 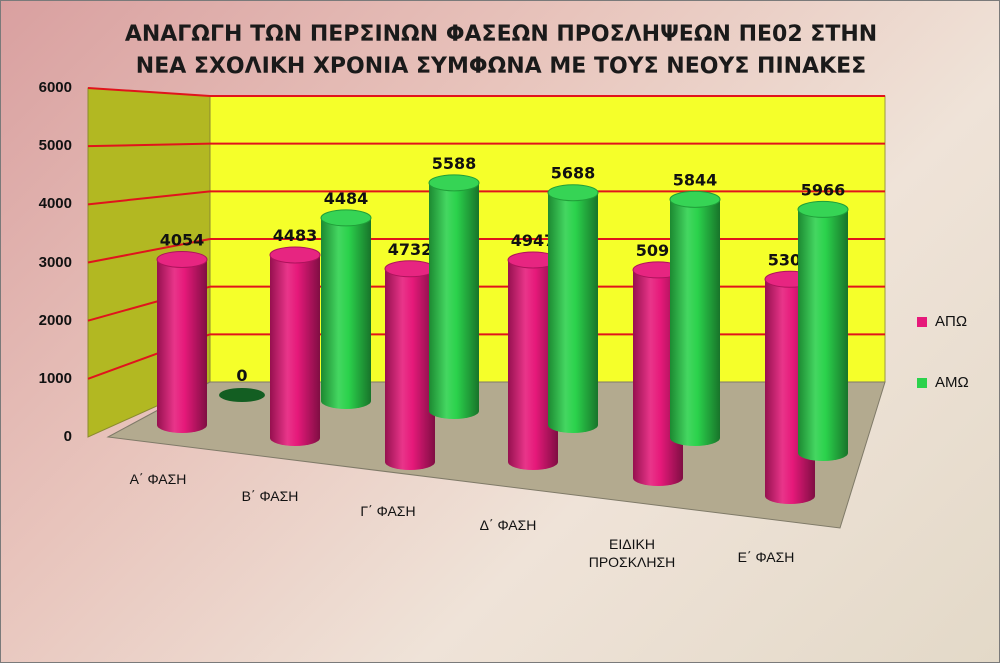 What do you see at coordinates (182, 239) in the screenshot?
I see `data-label: 4054` at bounding box center [182, 239].